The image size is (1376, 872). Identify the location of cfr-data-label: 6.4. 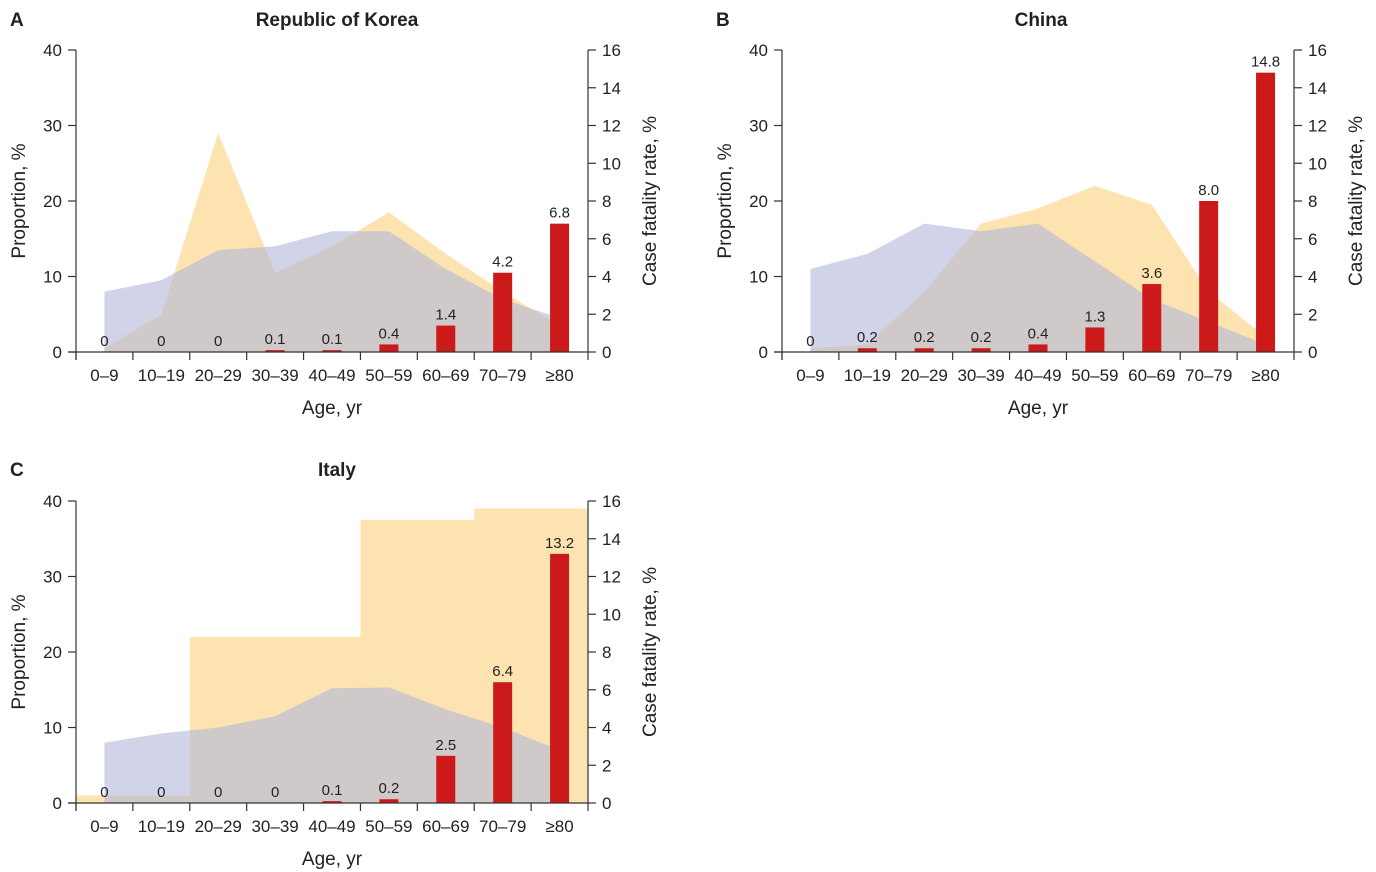
(502, 671).